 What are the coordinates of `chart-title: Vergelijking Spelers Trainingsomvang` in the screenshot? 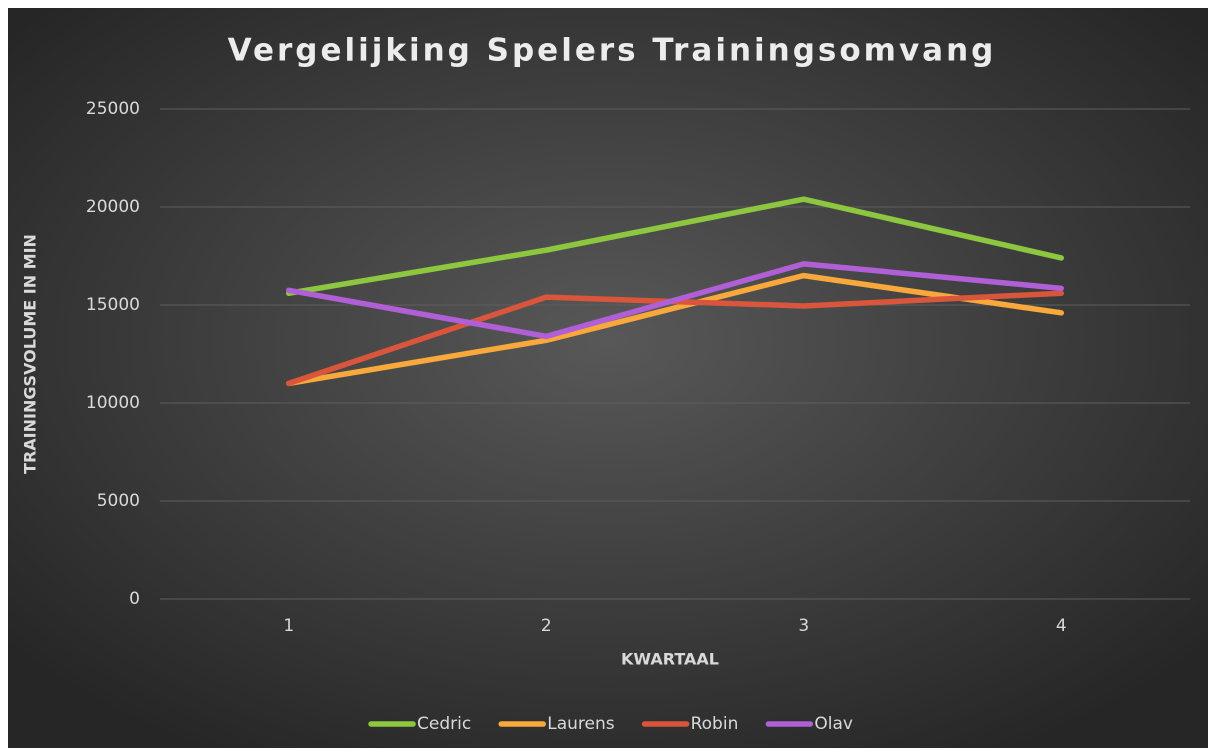 It's located at (612, 51).